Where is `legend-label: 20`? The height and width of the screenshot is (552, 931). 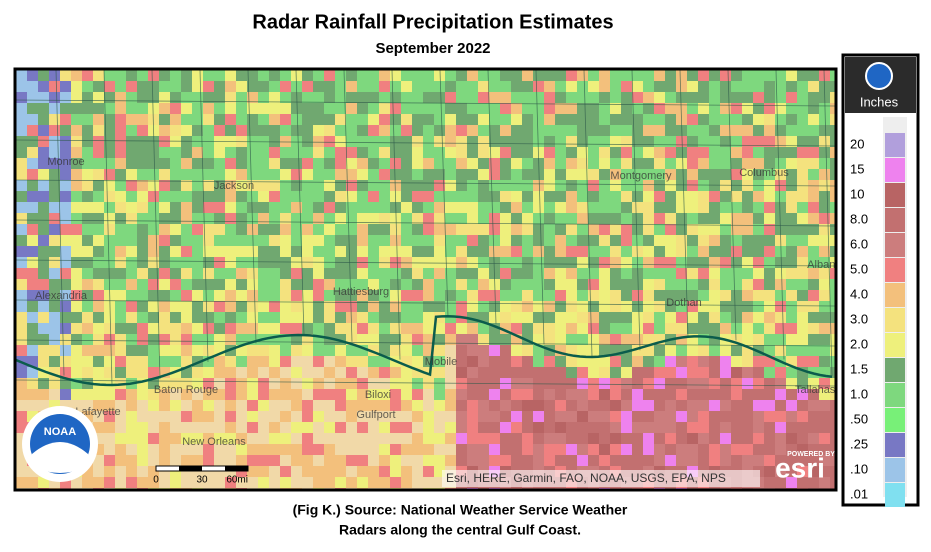 legend-label: 20 is located at coordinates (857, 143).